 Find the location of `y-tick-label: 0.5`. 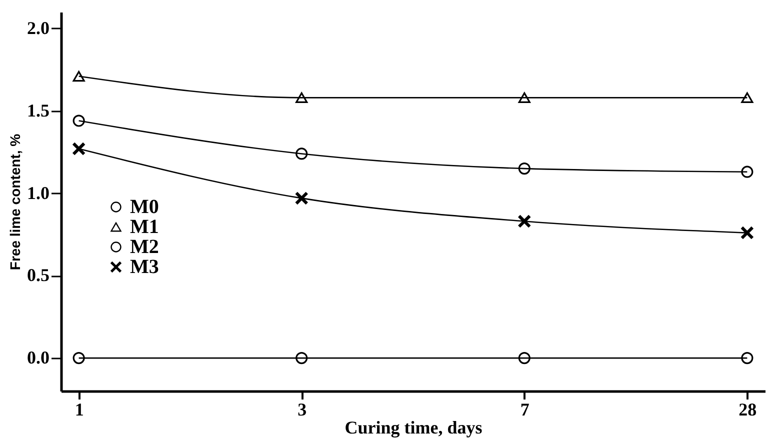

y-tick-label: 0.5 is located at coordinates (38, 275).